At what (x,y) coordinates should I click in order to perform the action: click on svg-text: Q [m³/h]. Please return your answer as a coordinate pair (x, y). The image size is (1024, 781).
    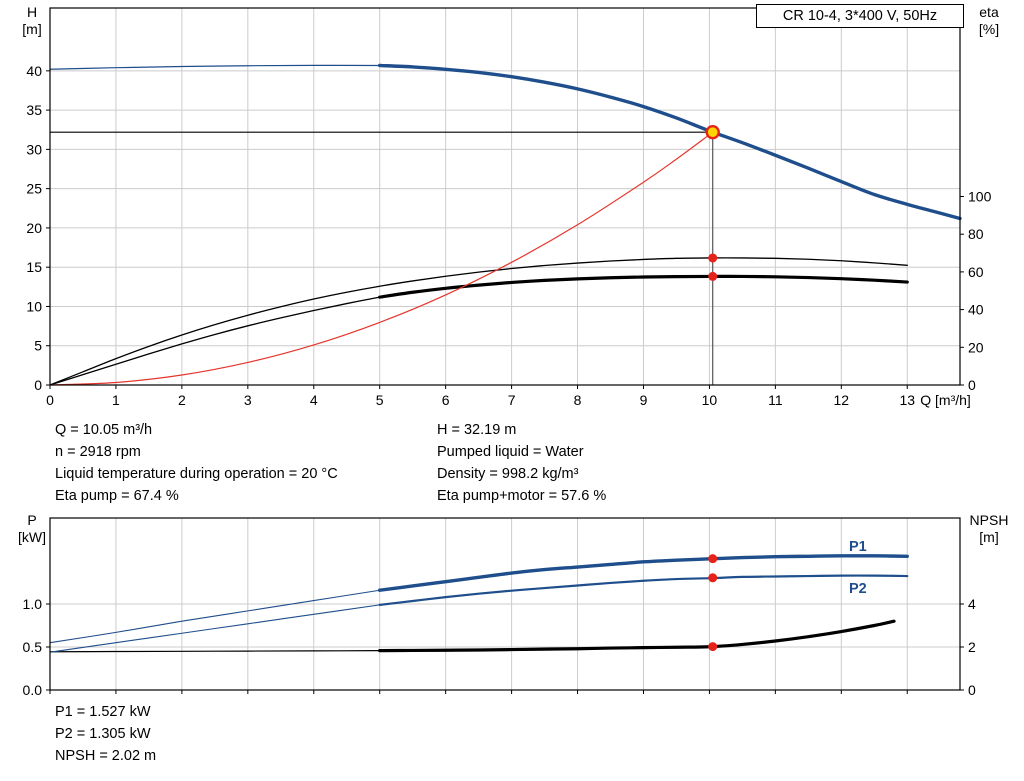
    Looking at the image, I should click on (945, 400).